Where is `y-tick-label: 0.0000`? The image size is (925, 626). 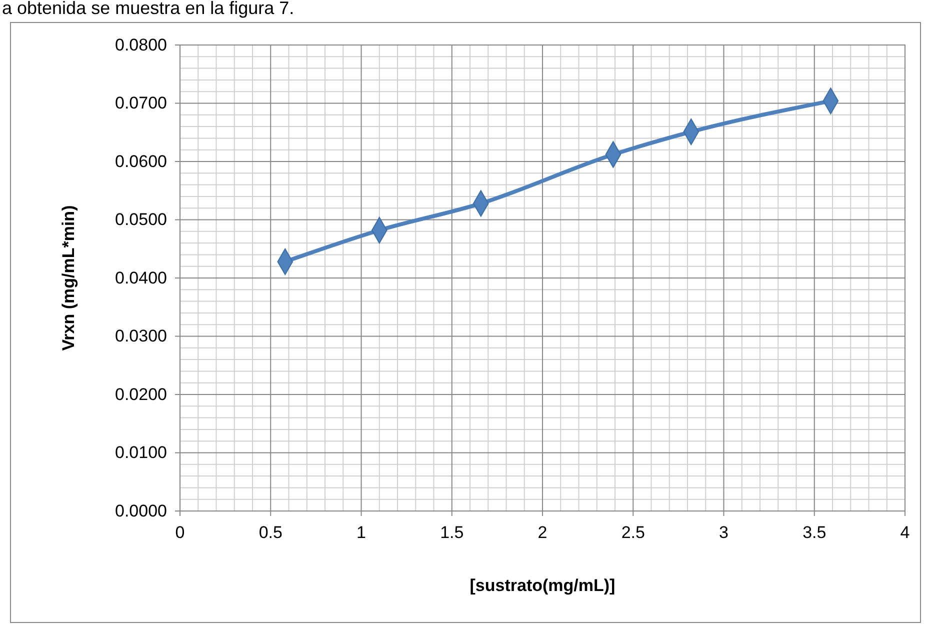 y-tick-label: 0.0000 is located at coordinates (141, 510).